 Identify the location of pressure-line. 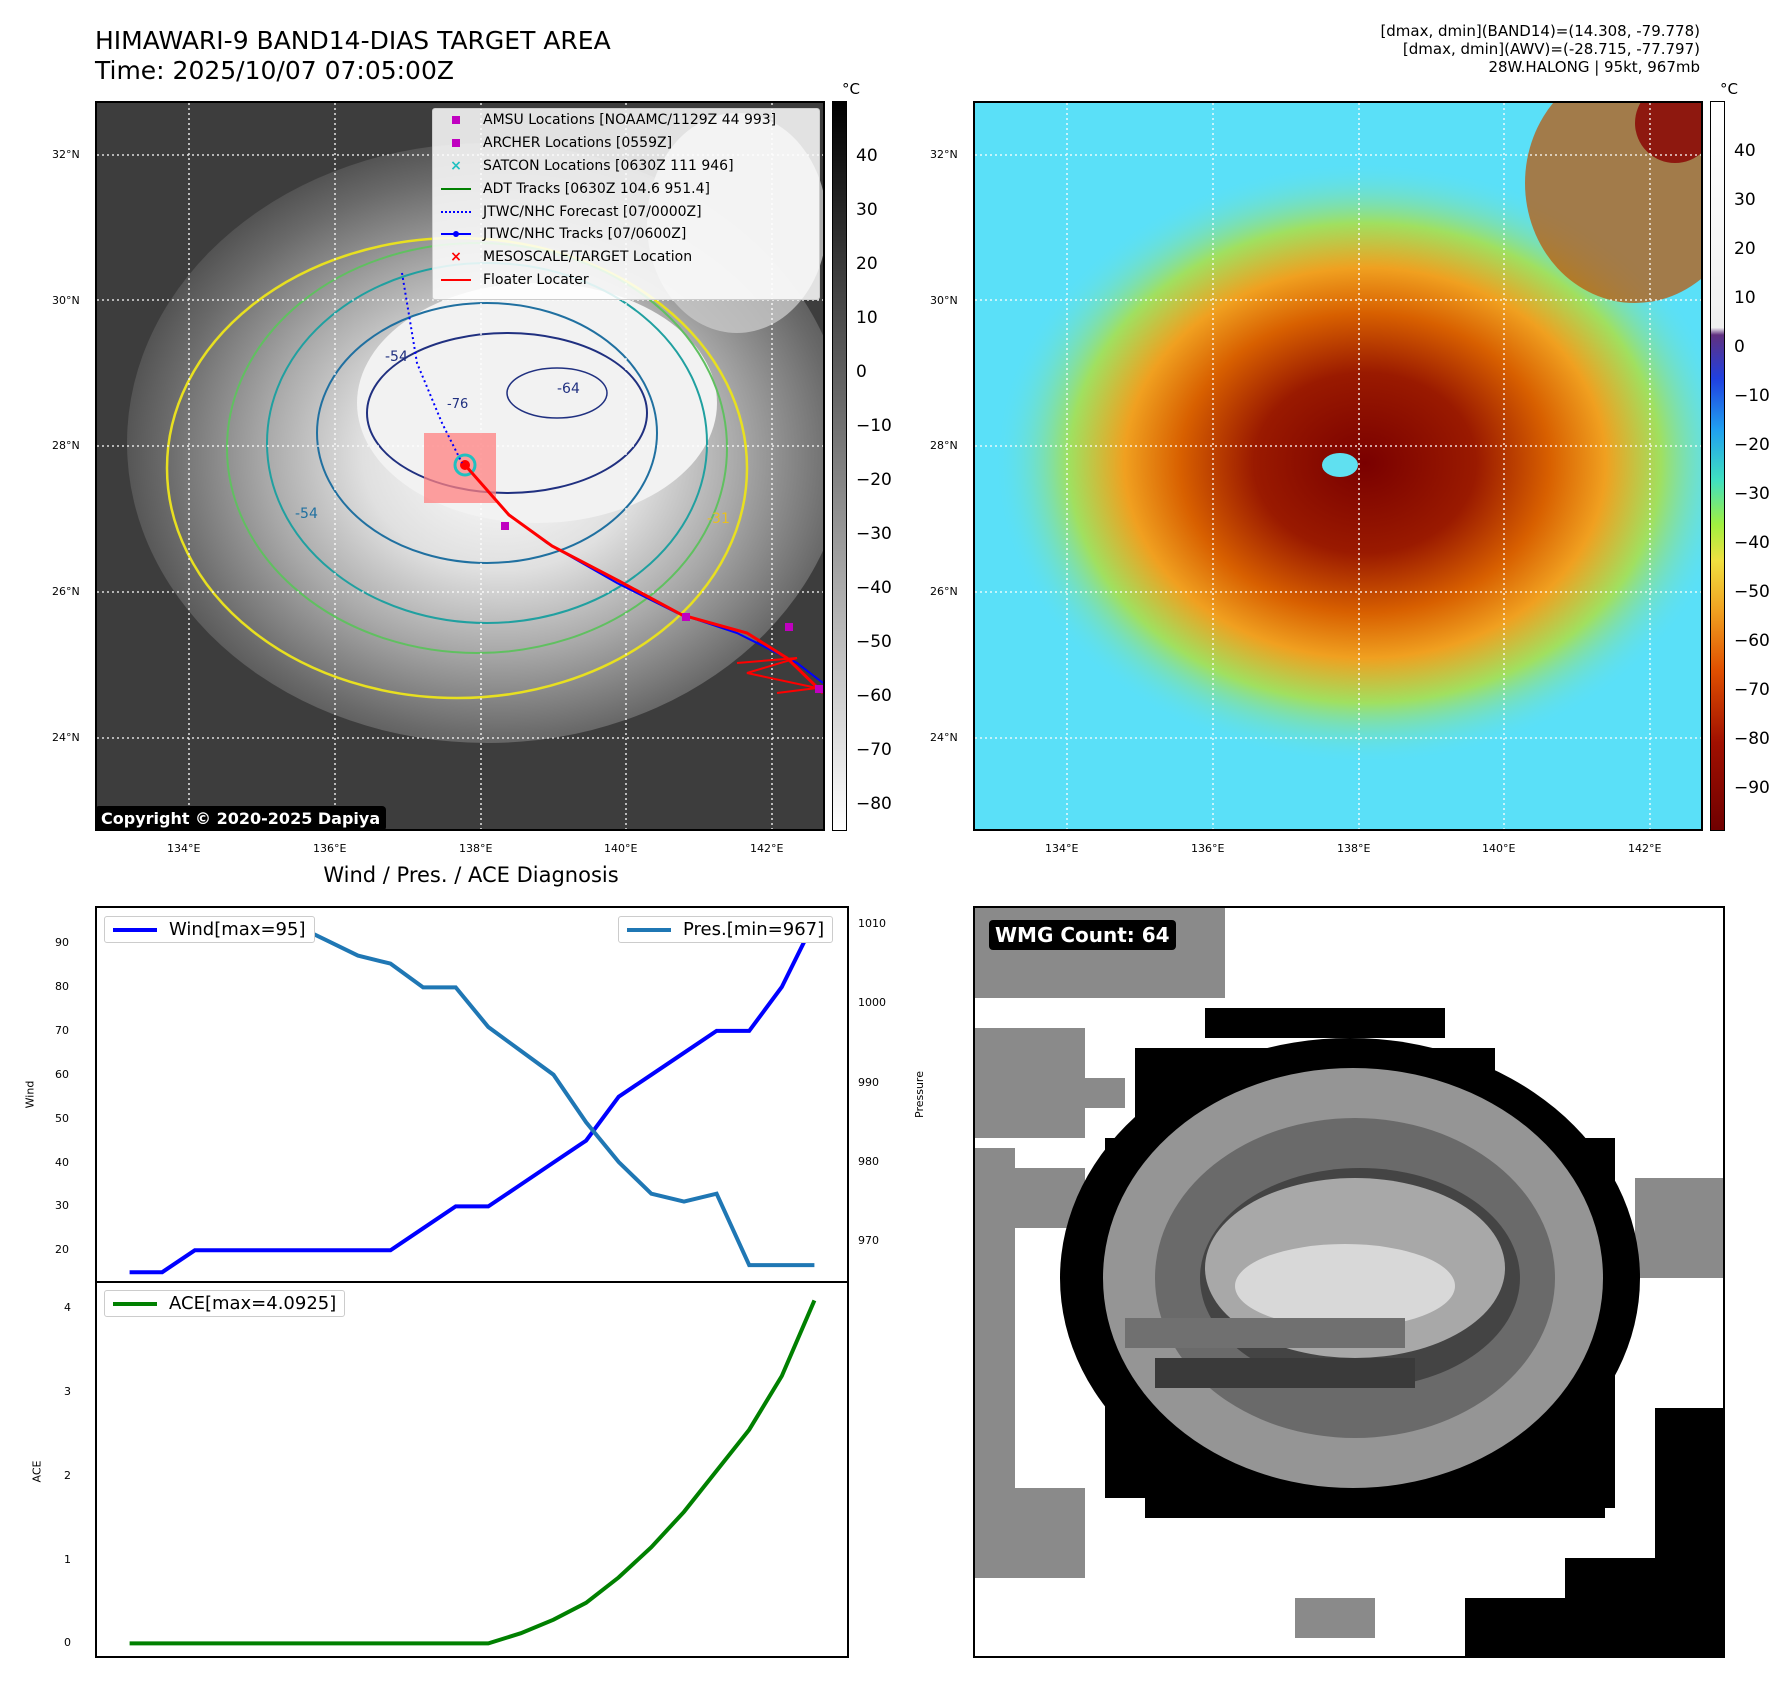
(472, 1094).